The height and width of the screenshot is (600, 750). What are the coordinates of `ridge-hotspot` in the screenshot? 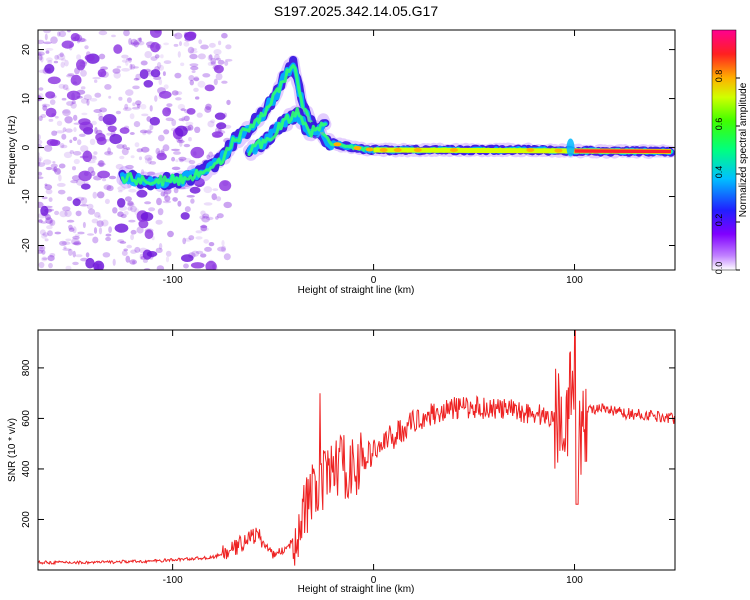 It's located at (337, 144).